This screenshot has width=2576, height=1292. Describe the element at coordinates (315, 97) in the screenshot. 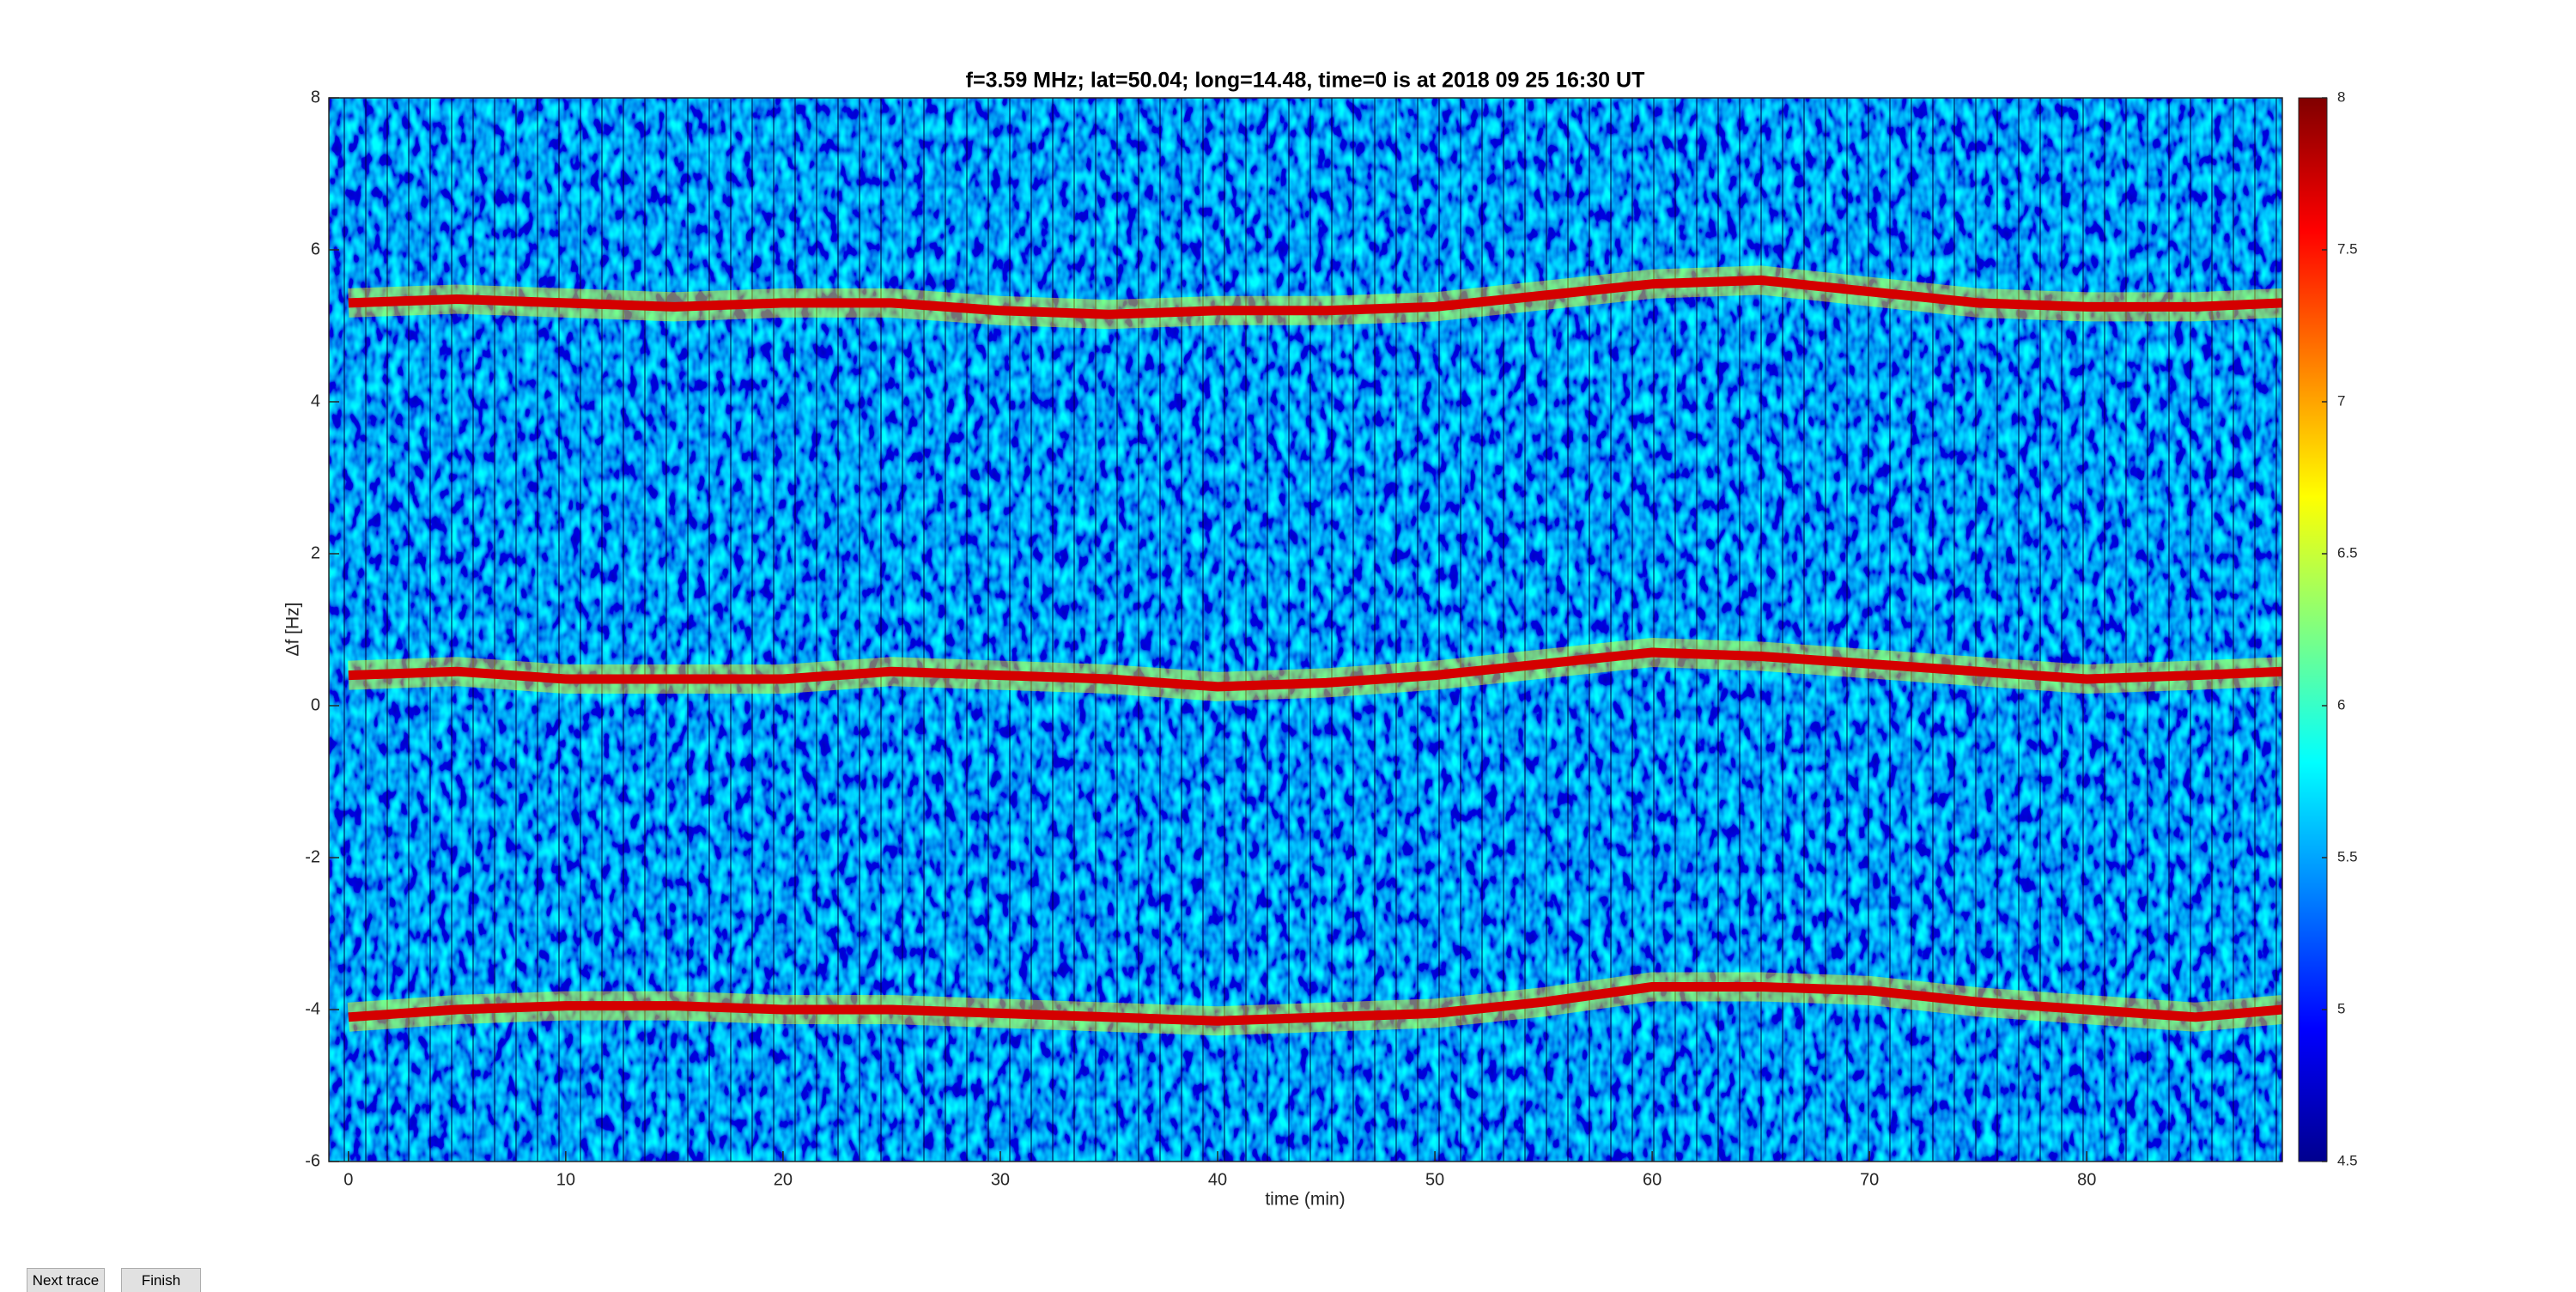

I see `y-tick-label: 8` at that location.